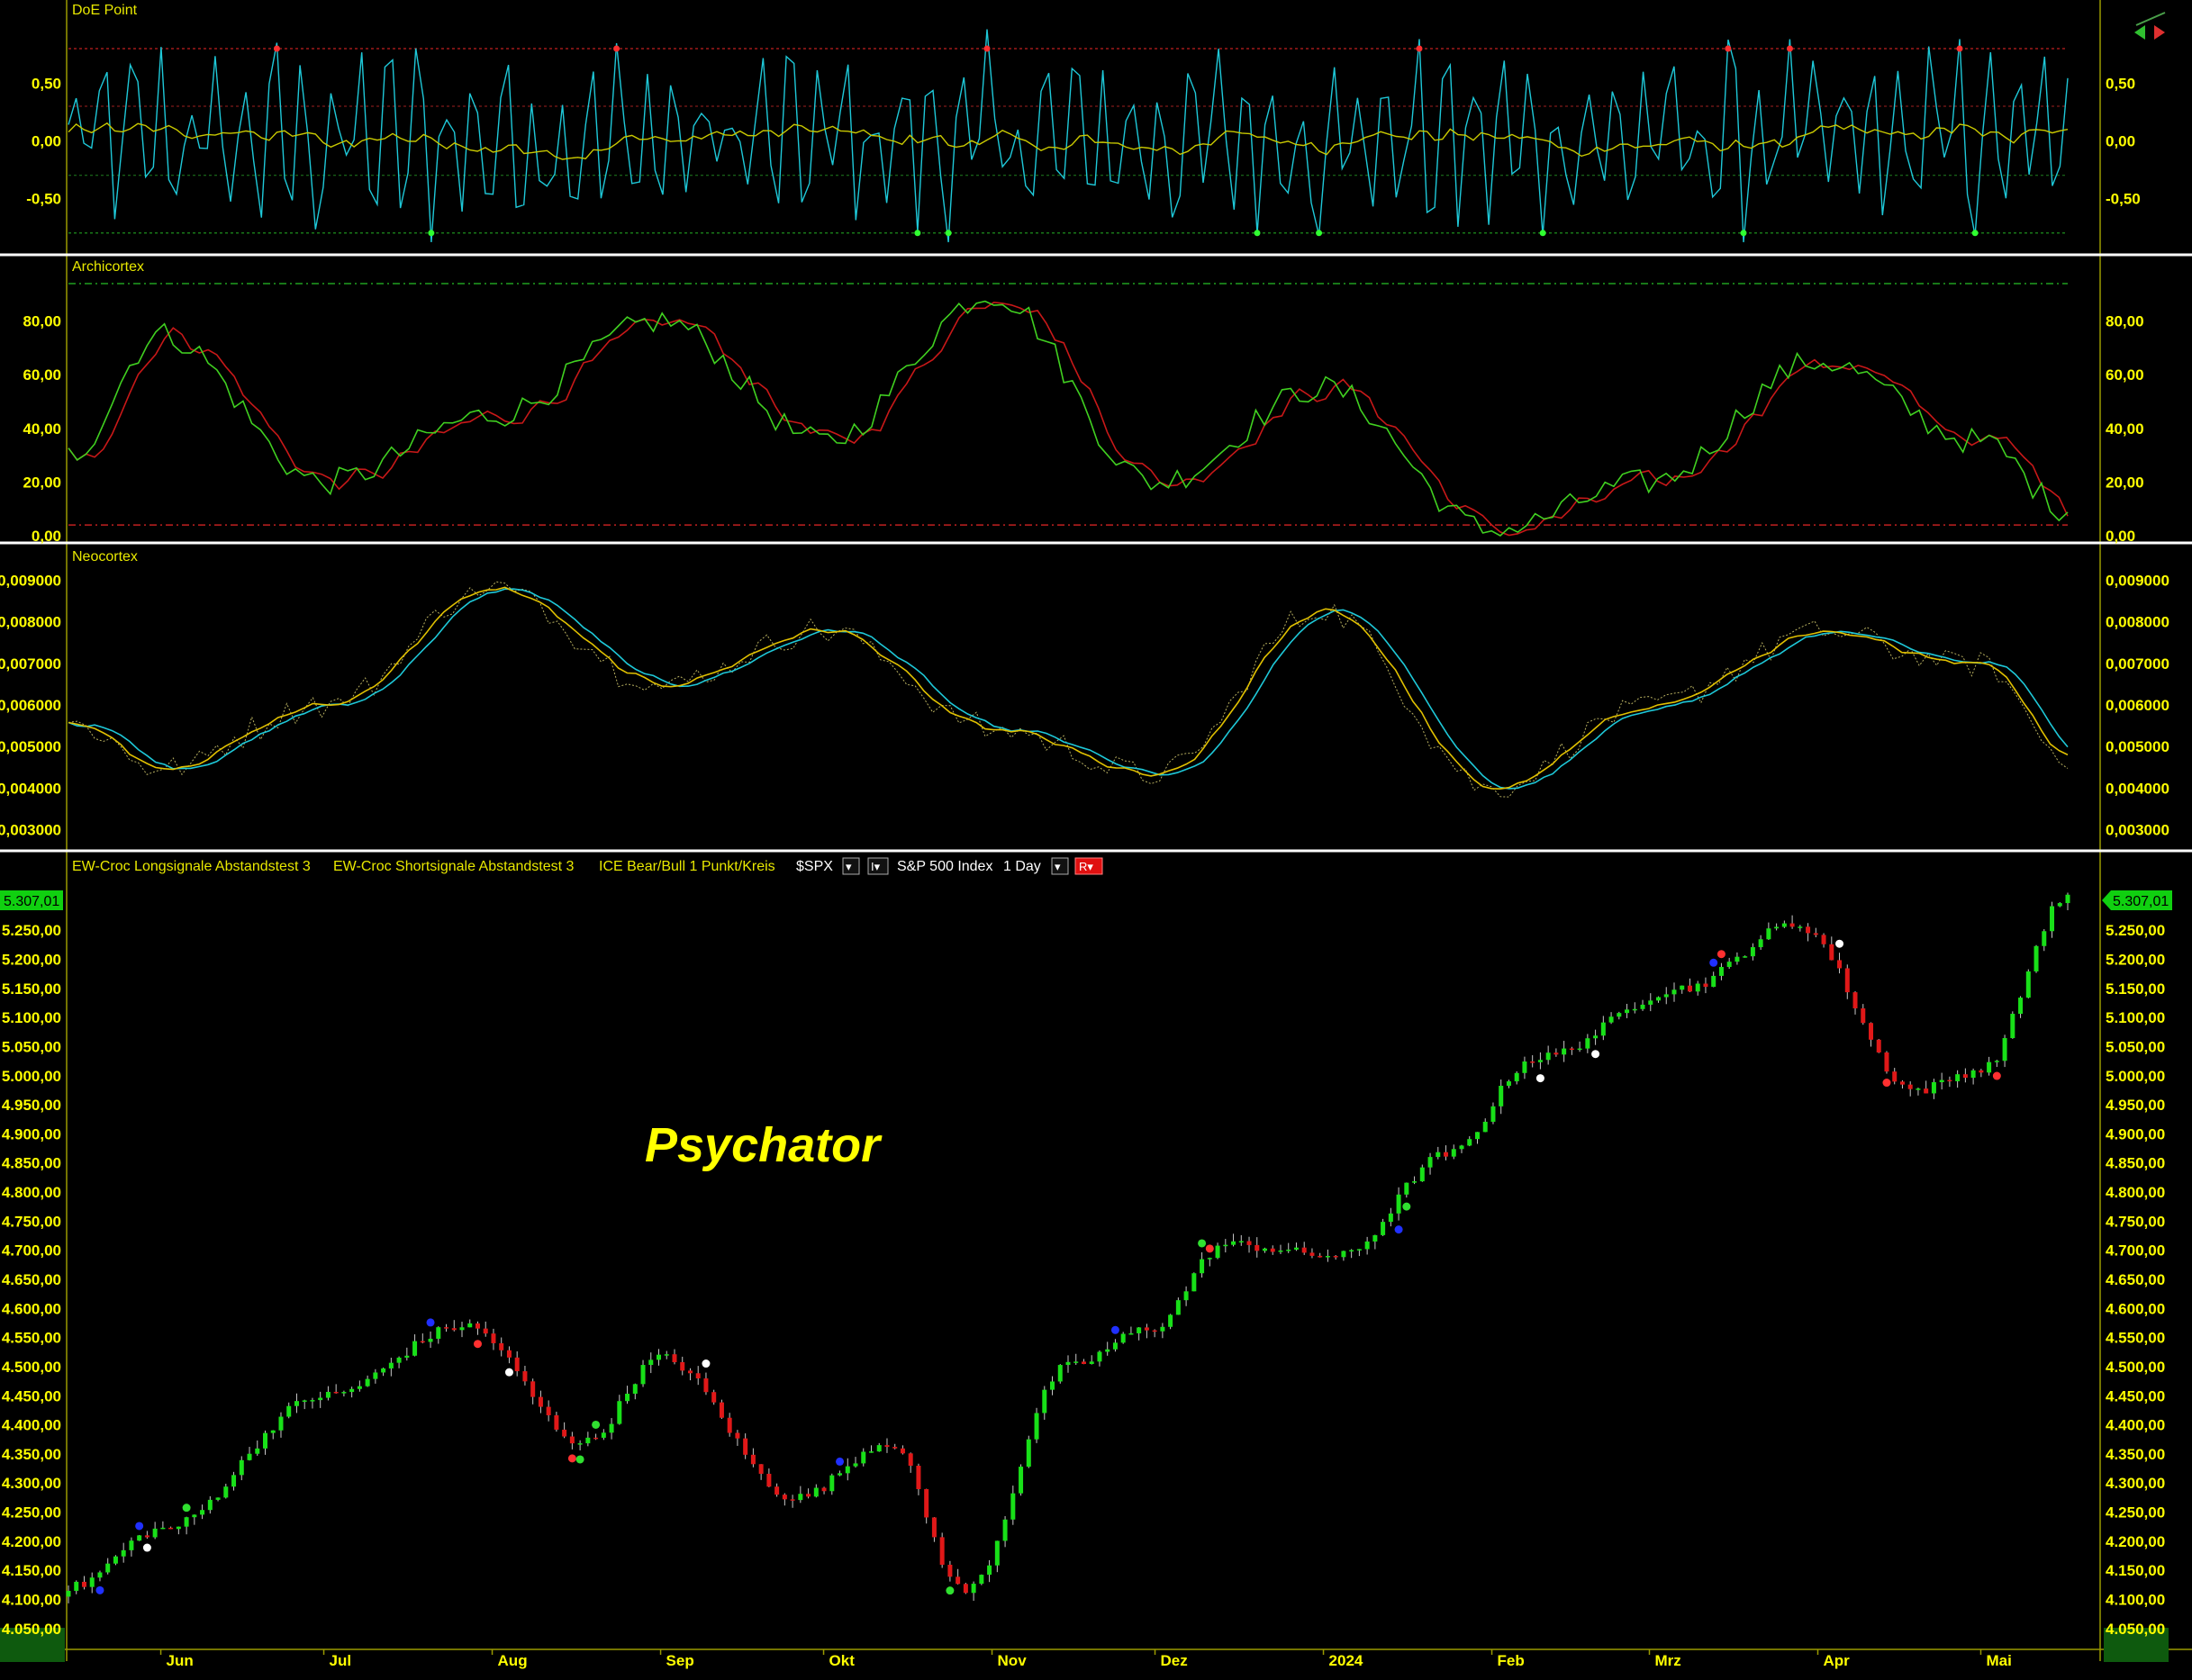 The height and width of the screenshot is (1680, 2192). What do you see at coordinates (341, 1660) in the screenshot?
I see `x-month-label: Jul` at bounding box center [341, 1660].